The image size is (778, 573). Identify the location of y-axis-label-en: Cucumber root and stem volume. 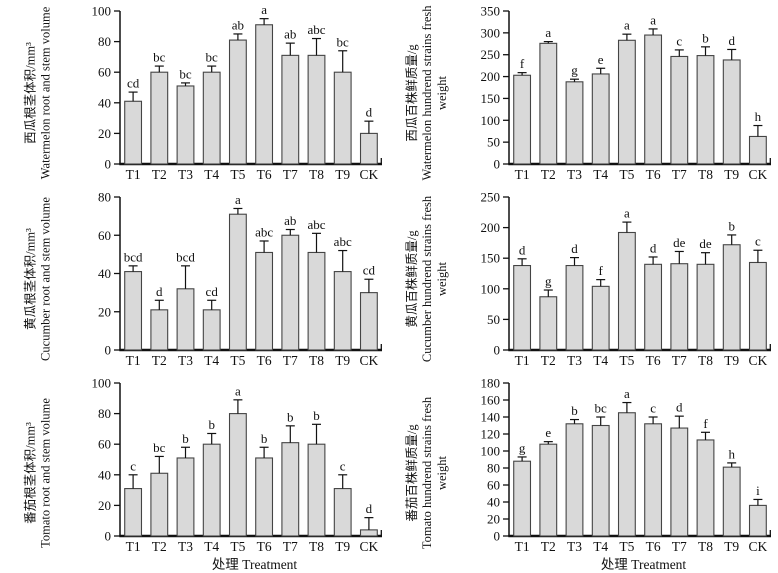
(45, 279).